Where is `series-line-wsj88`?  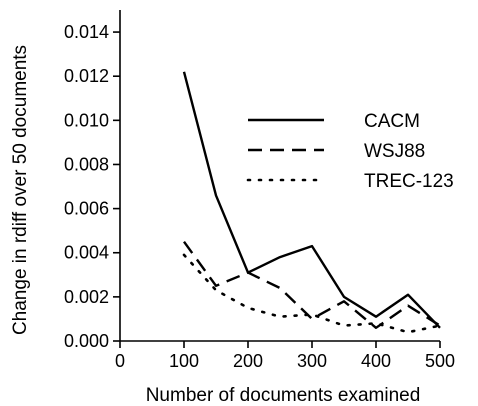
series-line-wsj88 is located at coordinates (312, 284).